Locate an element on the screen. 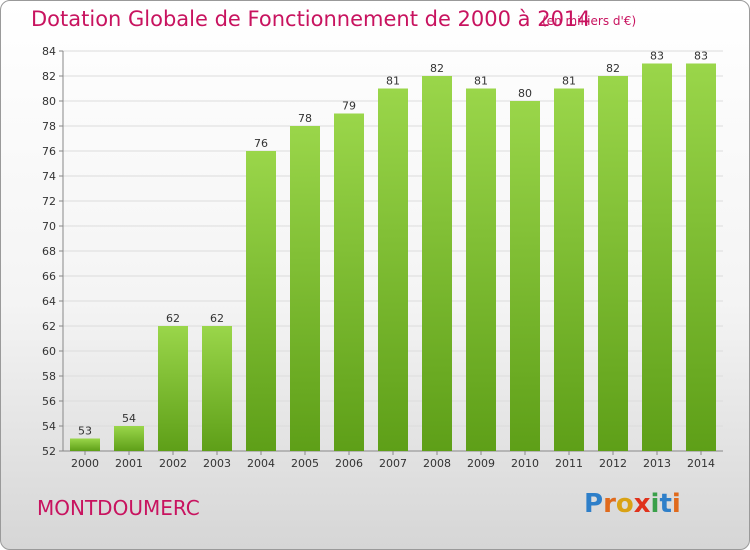 This screenshot has height=550, width=750. bar-value-label: 54 is located at coordinates (129, 418).